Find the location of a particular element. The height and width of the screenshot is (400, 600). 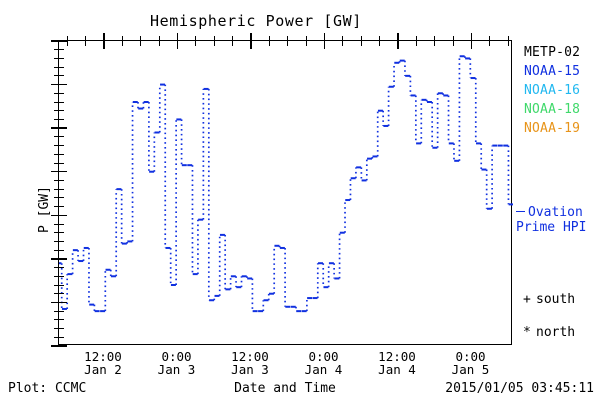

x-tick-time: 0:00 is located at coordinates (323, 356).